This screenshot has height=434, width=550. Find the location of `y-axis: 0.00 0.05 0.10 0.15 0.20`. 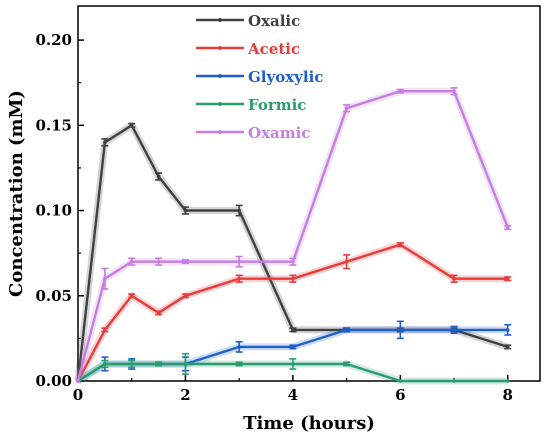

y-axis: 0.00 0.05 0.10 0.15 0.20 is located at coordinates (59, 210).